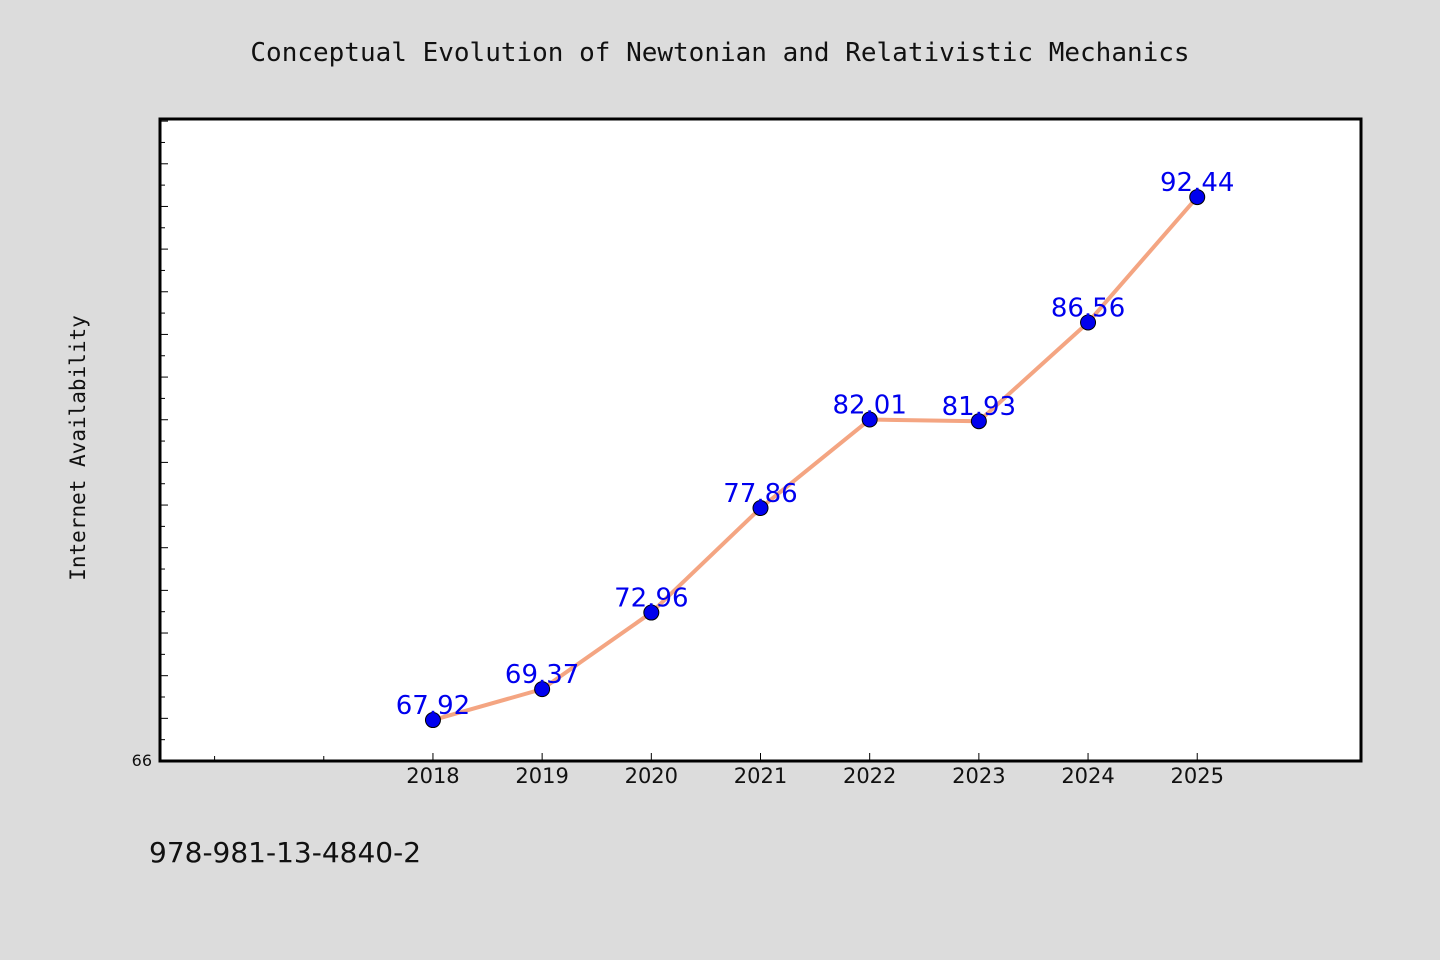 This screenshot has height=960, width=1440. I want to click on data-label: 67.92, so click(433, 706).